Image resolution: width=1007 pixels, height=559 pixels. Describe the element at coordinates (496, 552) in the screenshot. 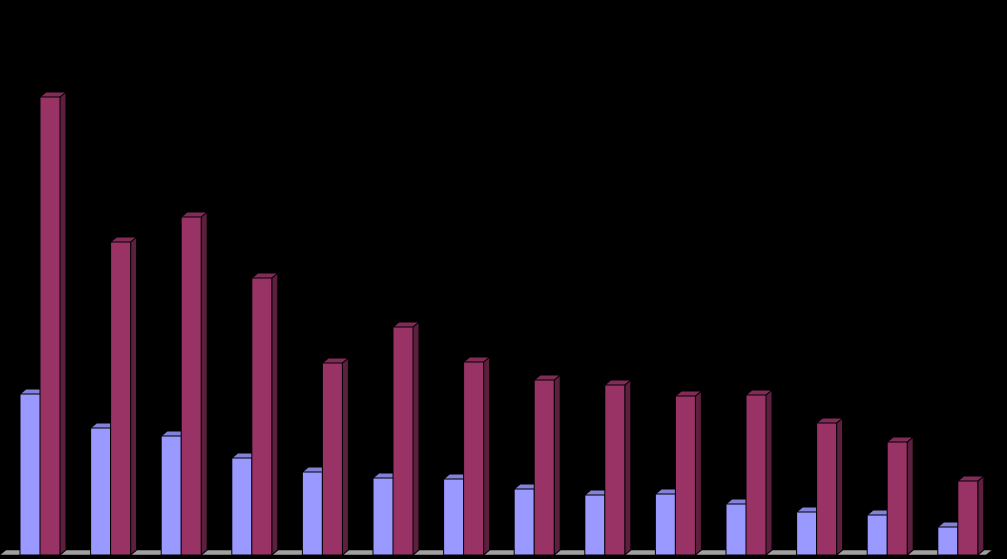

I see `floor` at that location.